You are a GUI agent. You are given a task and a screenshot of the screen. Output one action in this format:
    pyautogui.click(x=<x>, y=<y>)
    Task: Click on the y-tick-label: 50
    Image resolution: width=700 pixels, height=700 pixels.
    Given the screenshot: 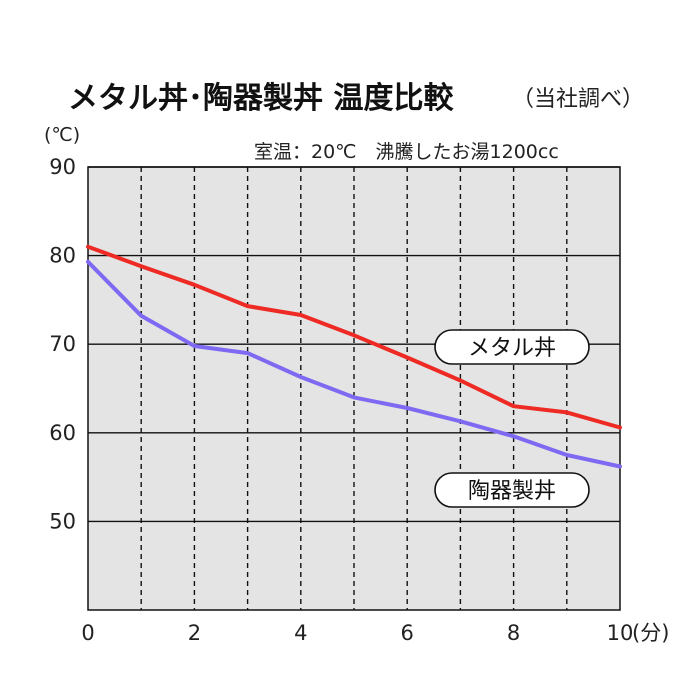 What is the action you would take?
    pyautogui.click(x=62, y=521)
    